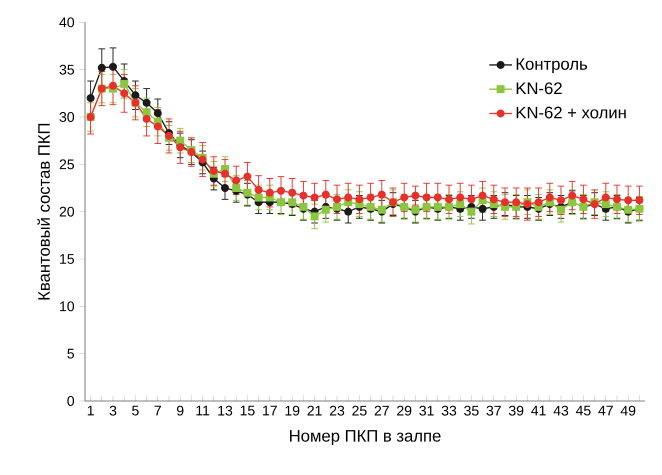 This screenshot has width=662, height=475. Describe the element at coordinates (605, 411) in the screenshot. I see `x-tick-label: 47` at that location.